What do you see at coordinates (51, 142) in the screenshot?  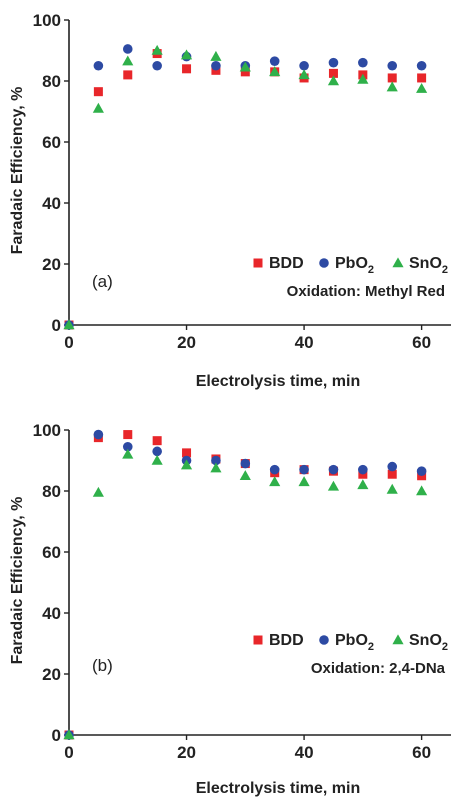 I see `y-tick-label: 60` at bounding box center [51, 142].